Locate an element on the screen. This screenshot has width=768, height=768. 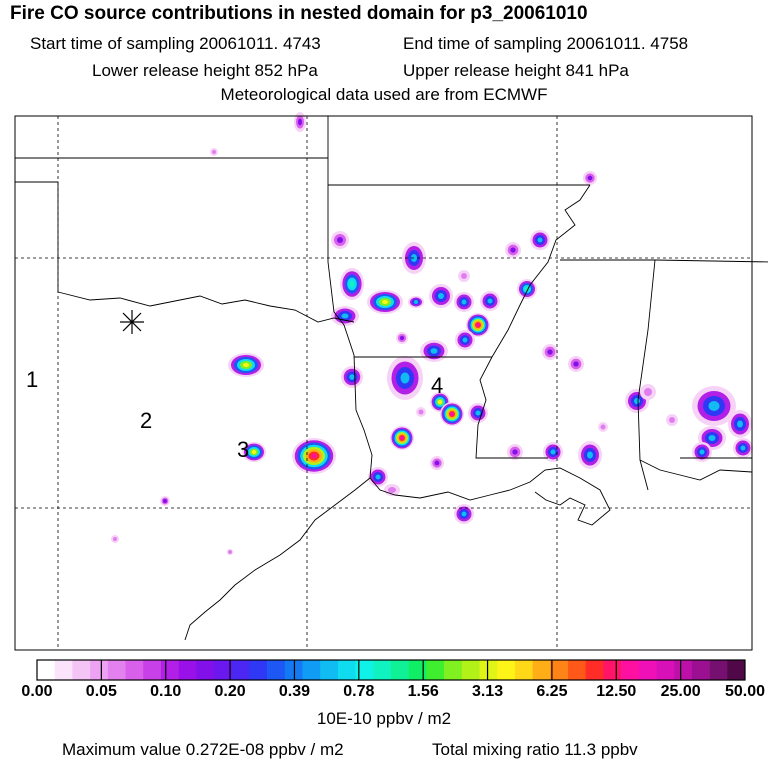
met-data-label: Meteorological data used are from ECMWF is located at coordinates (384, 94).